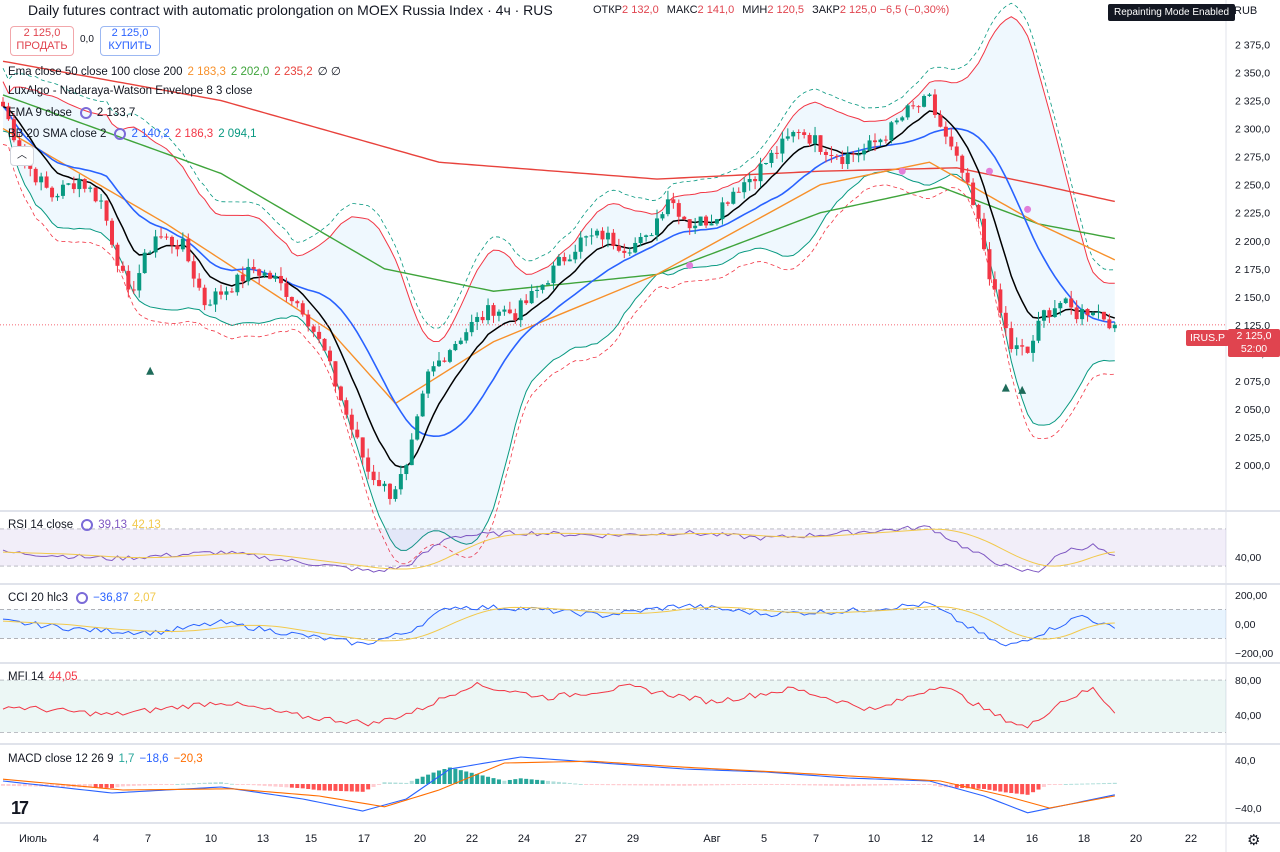 The height and width of the screenshot is (852, 1280). Describe the element at coordinates (45, 677) in the screenshot. I see `legend-mfi: MFI 14 44,05` at that location.